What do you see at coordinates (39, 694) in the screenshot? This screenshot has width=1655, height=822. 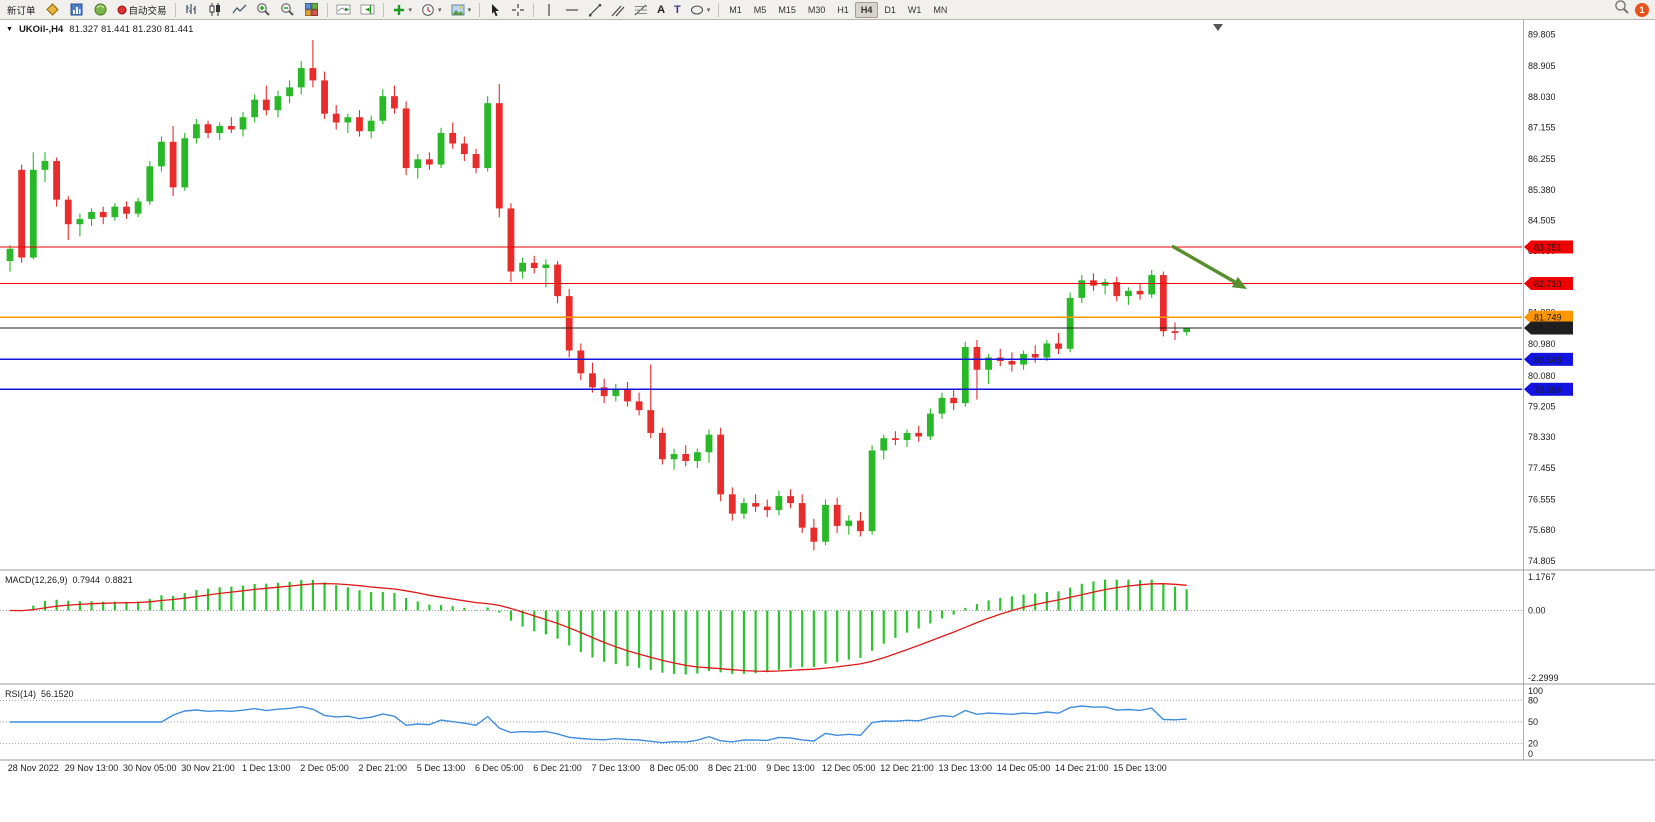 I see `rsi-label: RSI(14) 56.1520` at bounding box center [39, 694].